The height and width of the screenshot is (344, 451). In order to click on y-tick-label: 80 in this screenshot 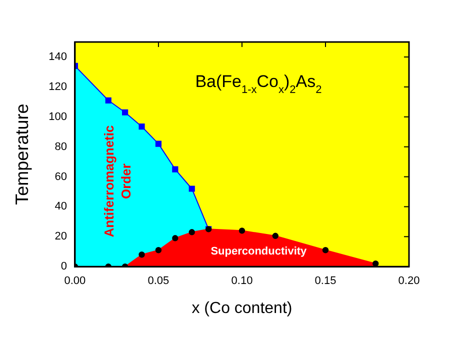, I will do `click(60, 146)`.